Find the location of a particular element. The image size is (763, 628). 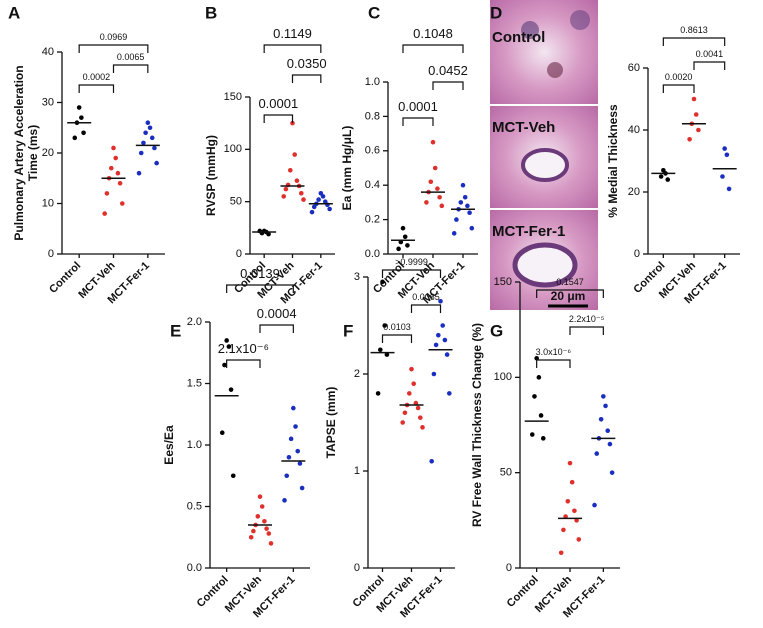

p-value-label: 0.0139 is located at coordinates (260, 273).